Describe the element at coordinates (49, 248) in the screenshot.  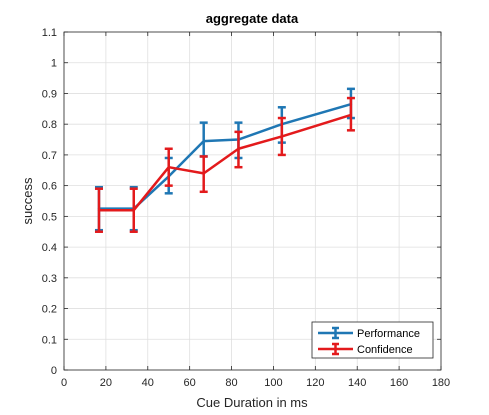
I see `y-tick-label: 0.4` at that location.